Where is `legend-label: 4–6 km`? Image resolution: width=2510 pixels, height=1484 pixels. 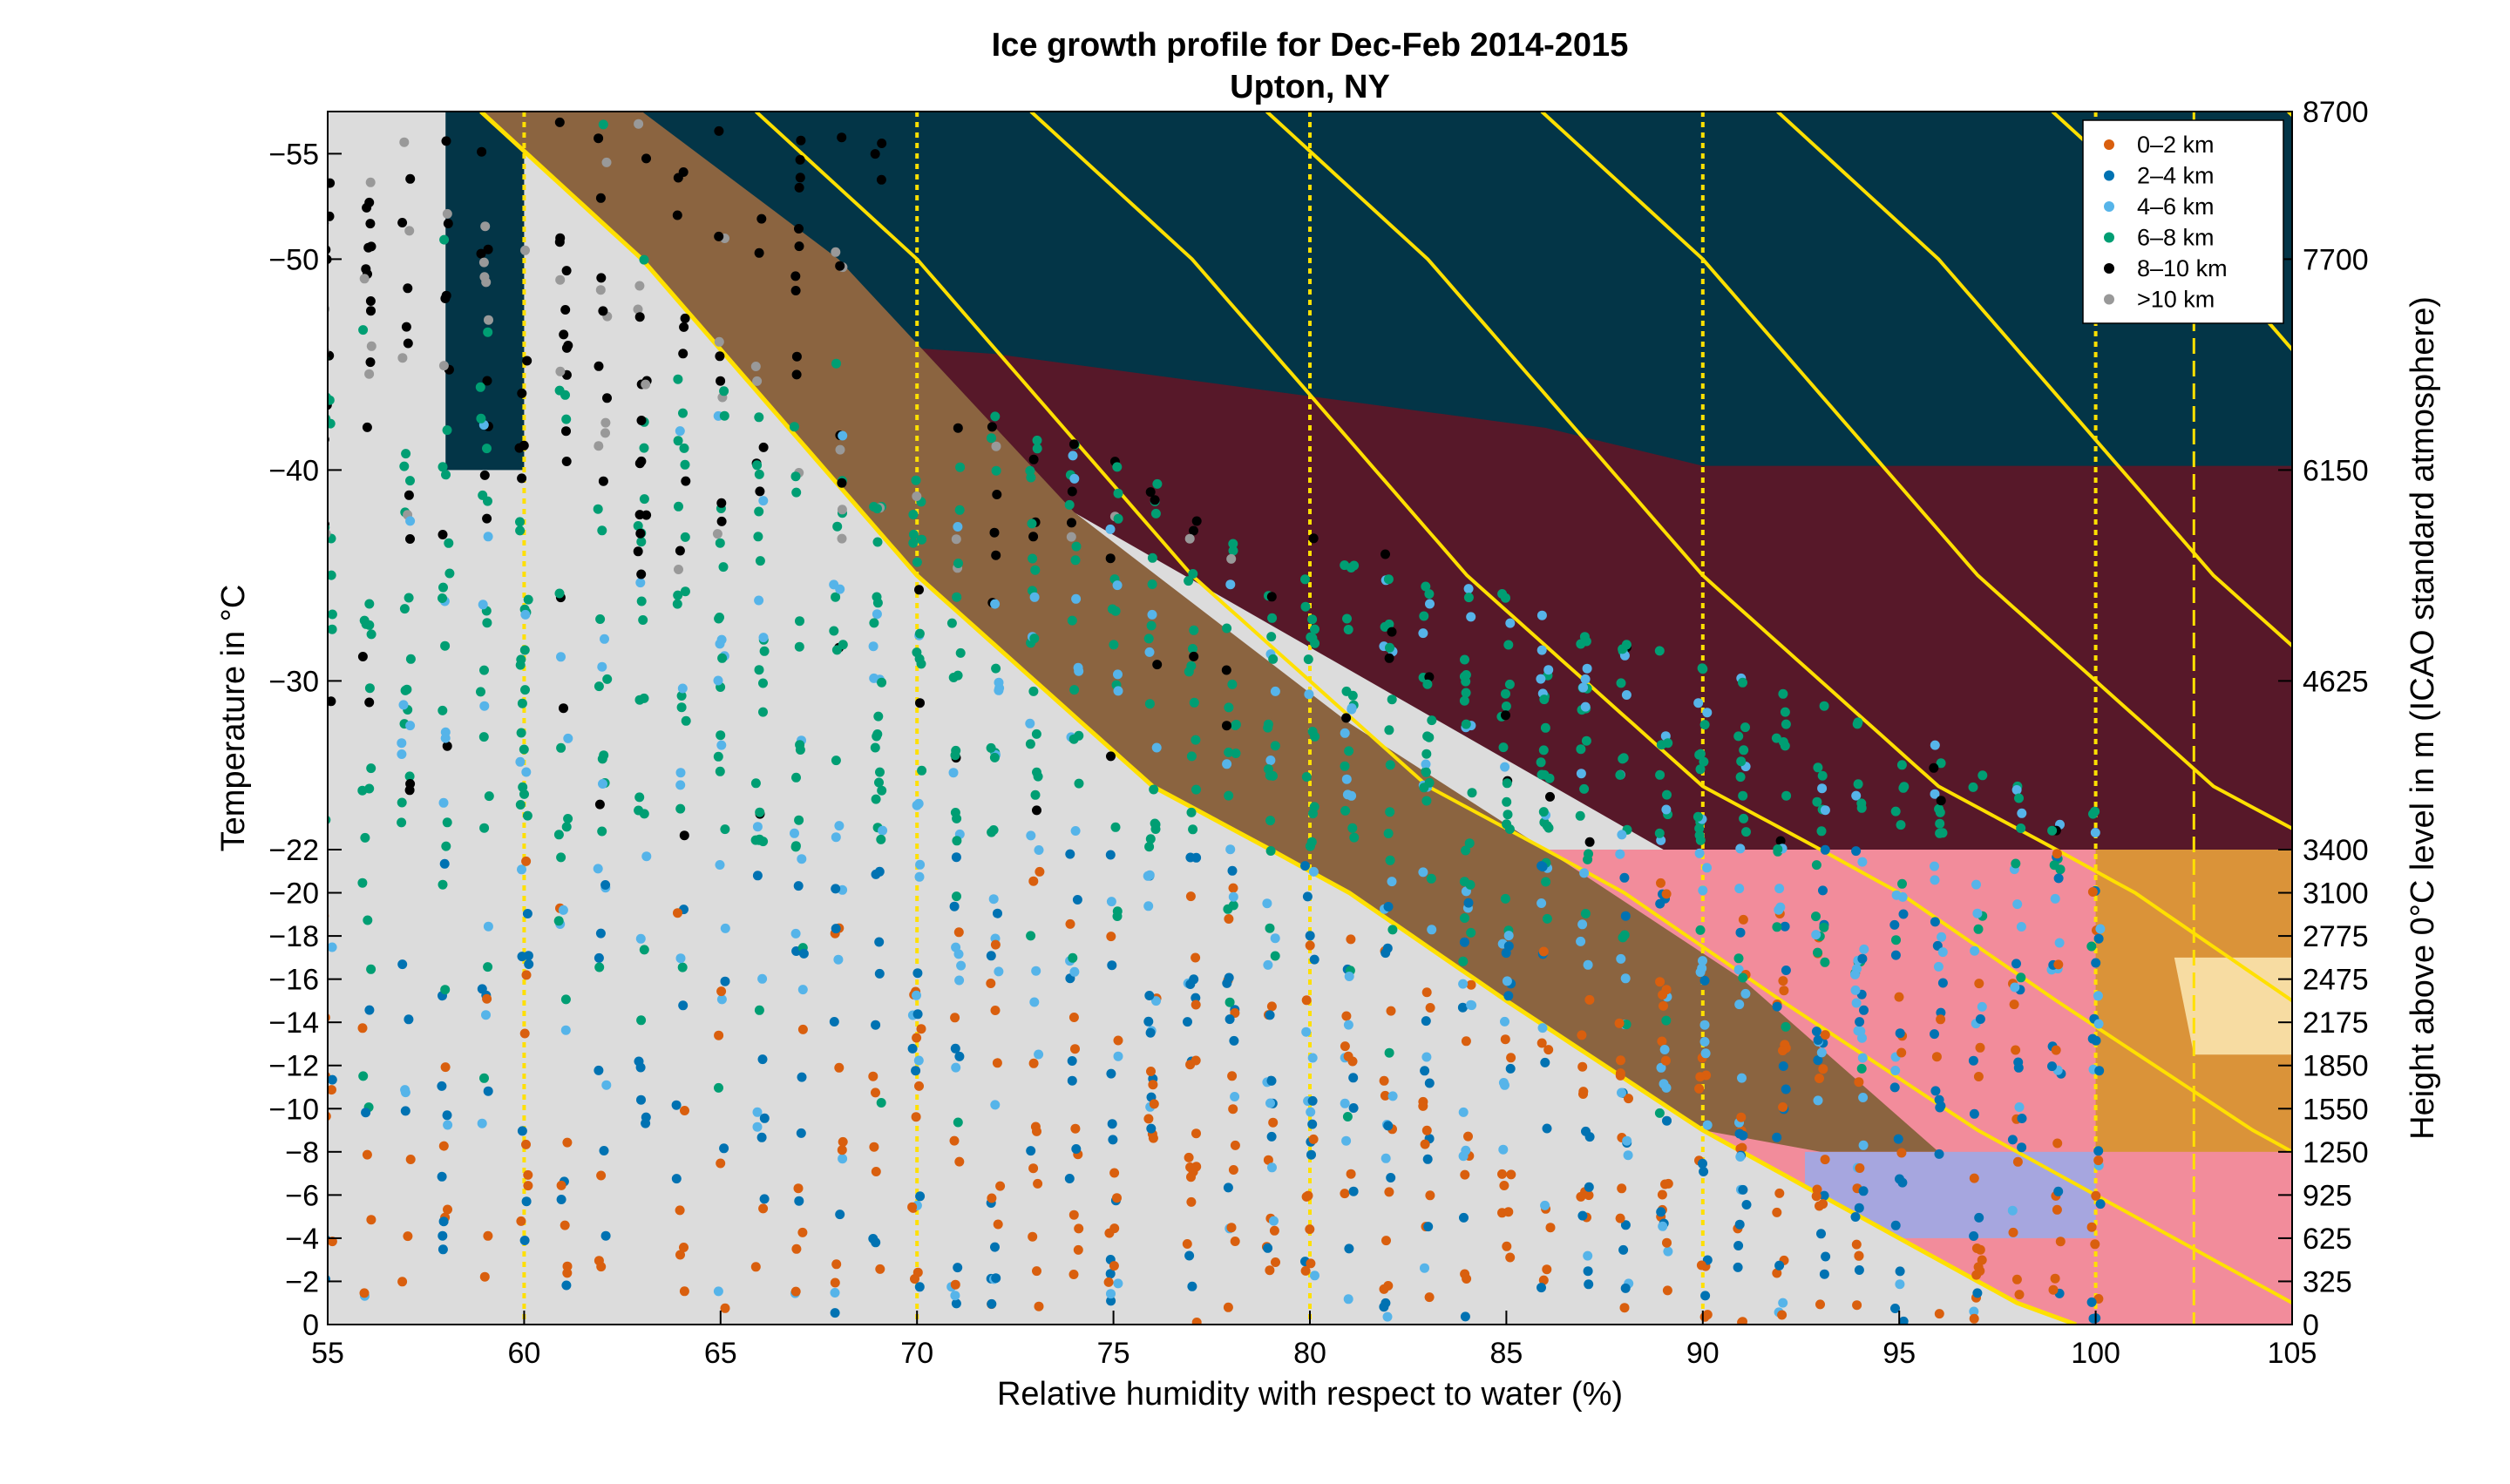
legend-label: 4–6 km is located at coordinates (2176, 206).